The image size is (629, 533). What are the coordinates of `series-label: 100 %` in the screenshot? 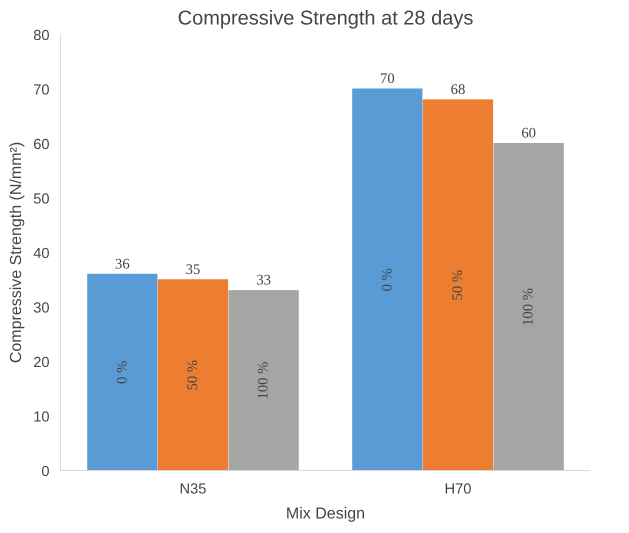 It's located at (528, 307).